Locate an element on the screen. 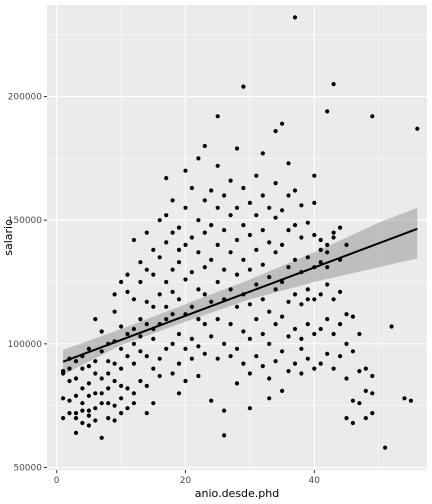 This screenshot has height=504, width=432. y-axis: 50000 100000 150000 200000 is located at coordinates (27, 283).